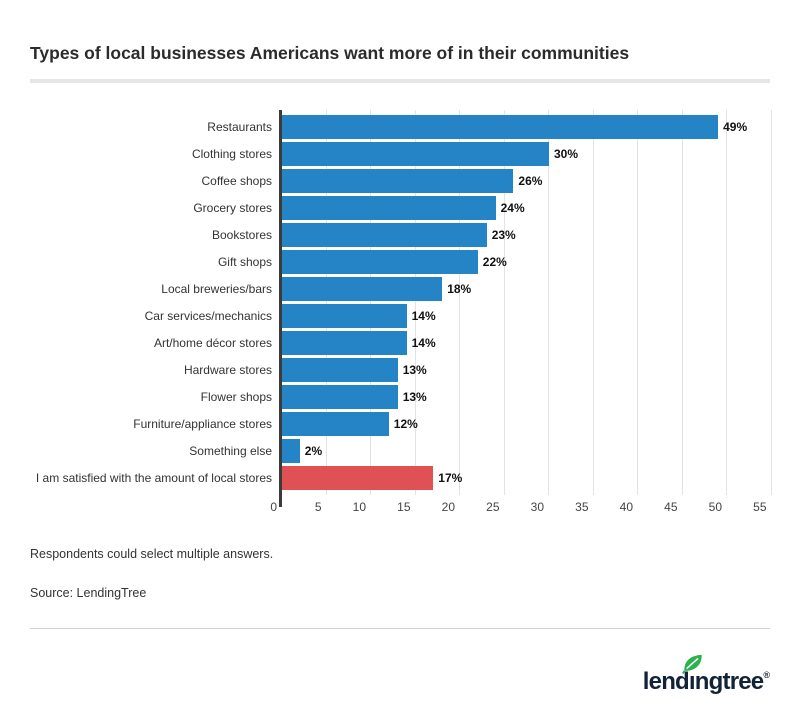  Describe the element at coordinates (241, 235) in the screenshot. I see `category-label: Bookstores` at that location.